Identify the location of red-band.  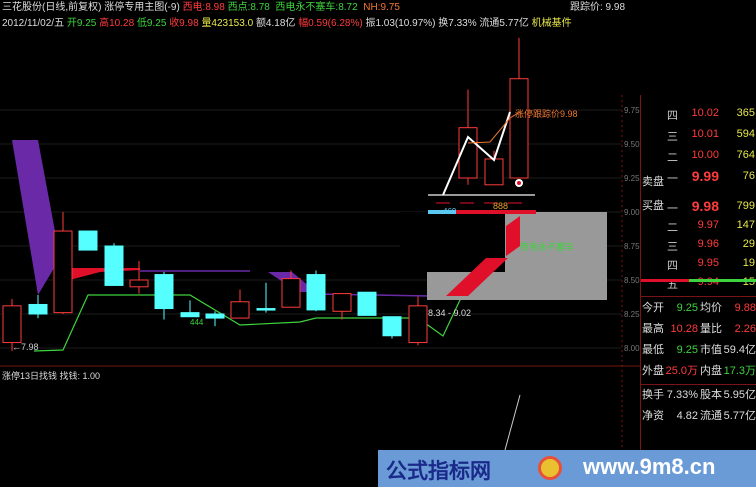
(101, 275).